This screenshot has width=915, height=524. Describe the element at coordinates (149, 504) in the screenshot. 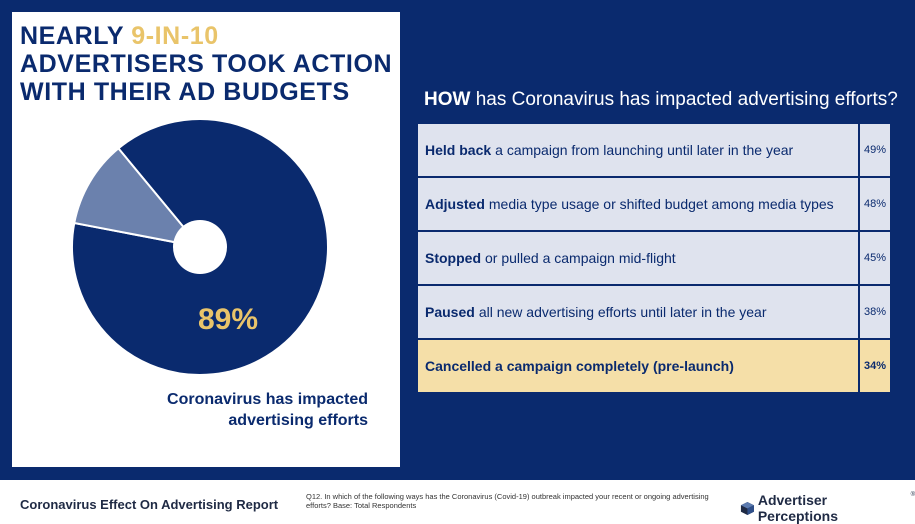

I see `report-title: Coronavirus Effect On Advertising Report` at that location.